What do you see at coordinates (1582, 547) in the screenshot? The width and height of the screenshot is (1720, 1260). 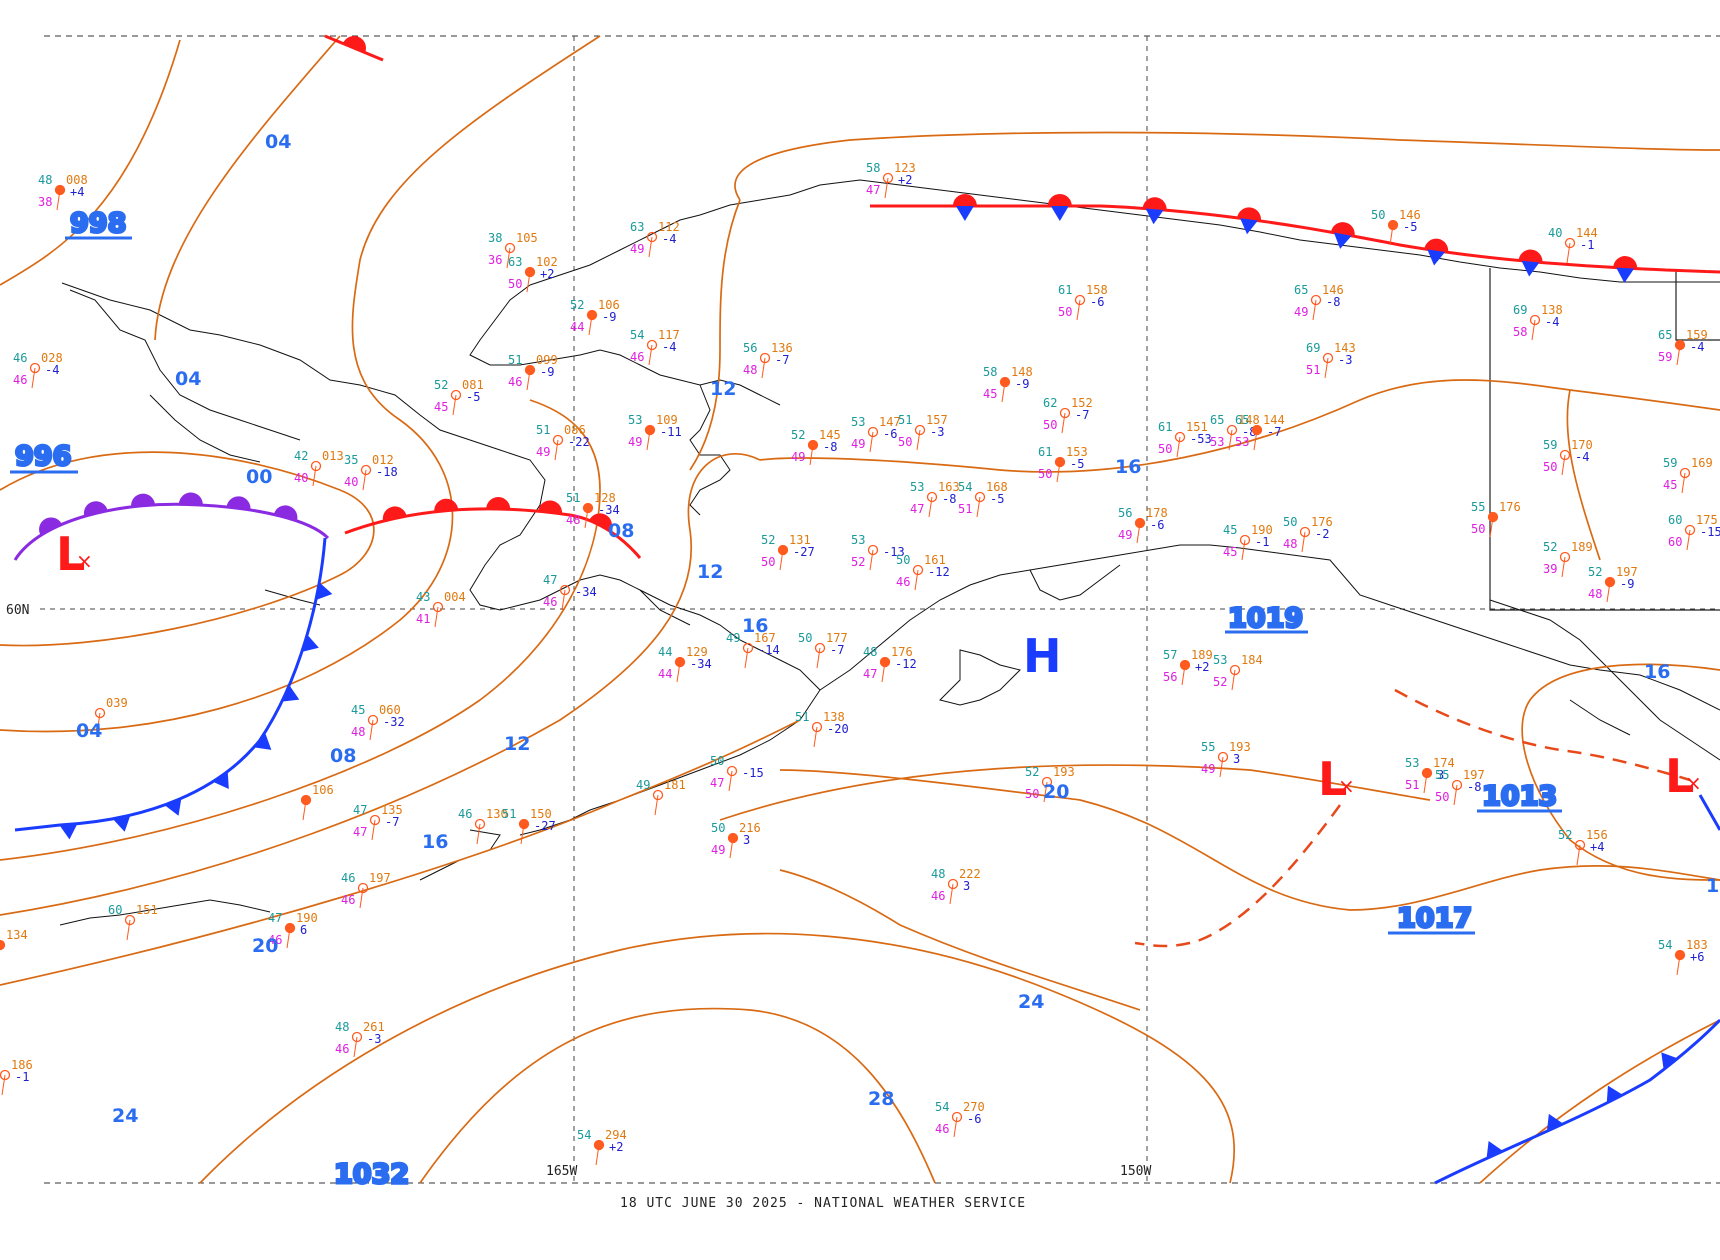 I see `station-pressure: 189` at bounding box center [1582, 547].